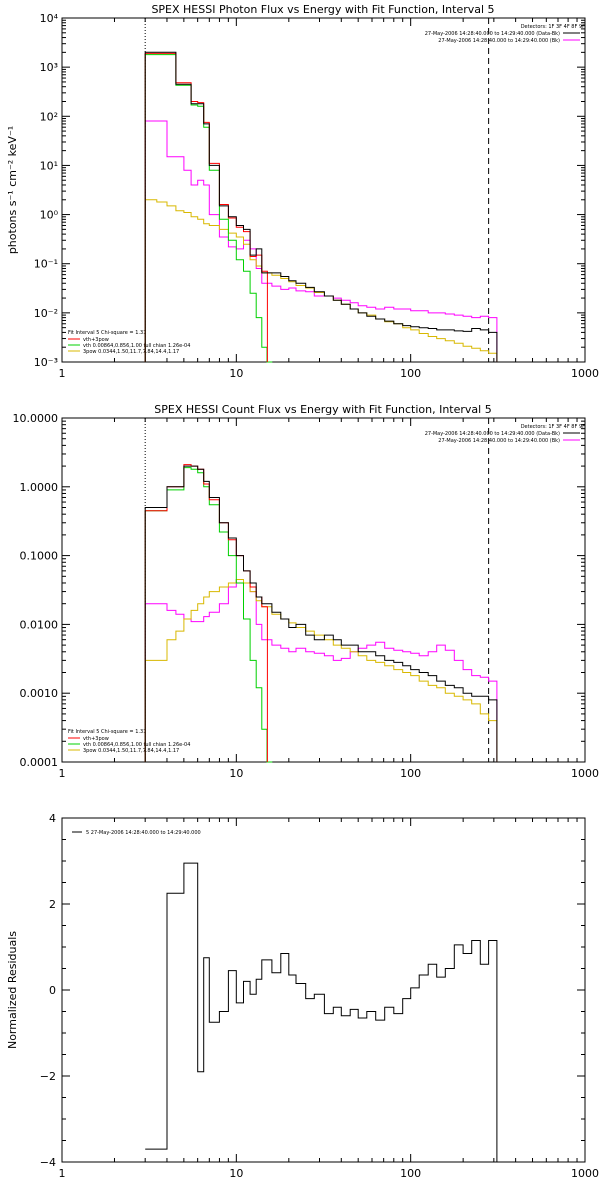  What do you see at coordinates (46, 362) in the screenshot?
I see `y-tick-label: 10⁻³` at bounding box center [46, 362].